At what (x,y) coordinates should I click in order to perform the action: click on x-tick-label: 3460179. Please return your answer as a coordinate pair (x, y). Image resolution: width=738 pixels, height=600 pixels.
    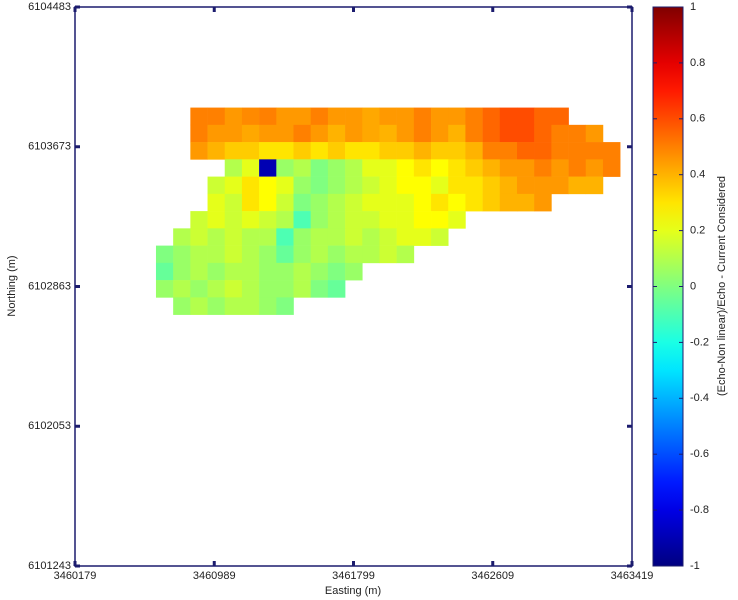
    Looking at the image, I should click on (75, 576).